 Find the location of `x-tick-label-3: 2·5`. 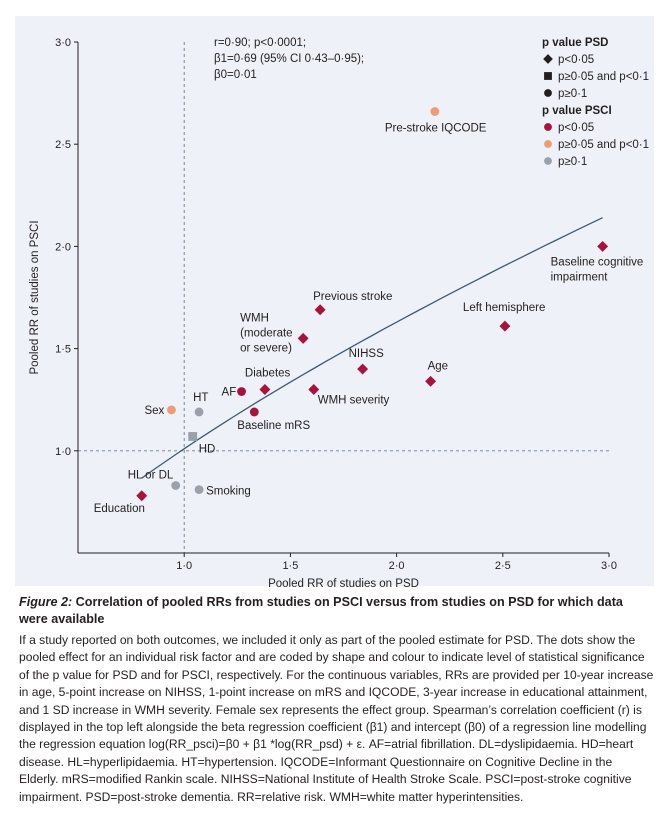

x-tick-label-3: 2·5 is located at coordinates (503, 566).